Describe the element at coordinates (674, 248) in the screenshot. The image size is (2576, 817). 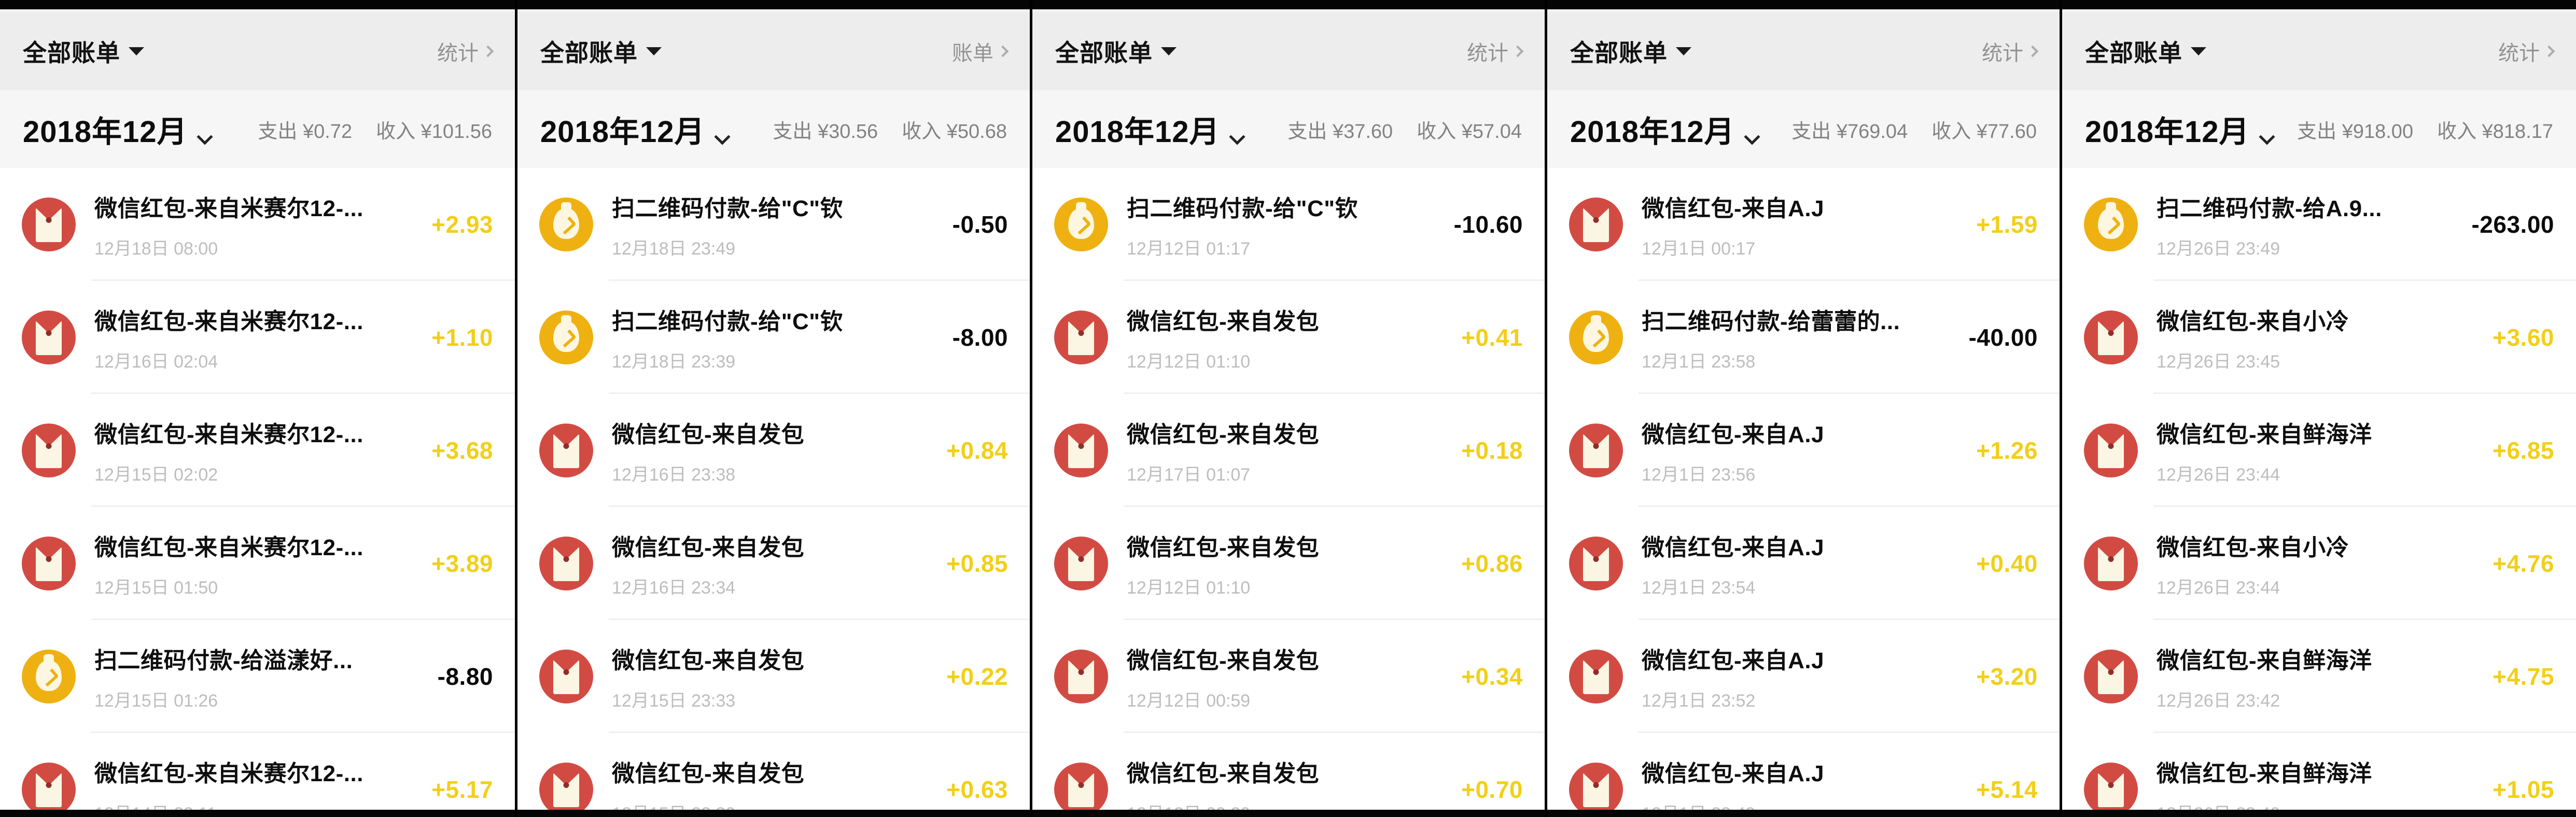
I see `transaction-date: 12月18日 23:49` at that location.